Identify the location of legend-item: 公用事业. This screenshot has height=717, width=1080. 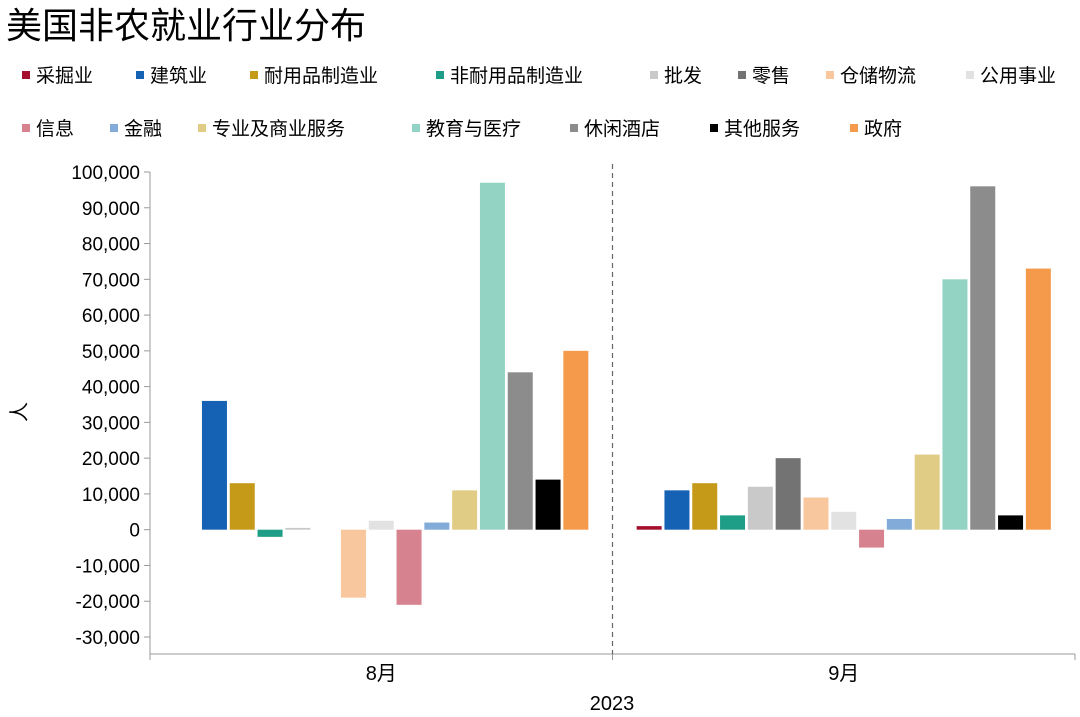
(1011, 76).